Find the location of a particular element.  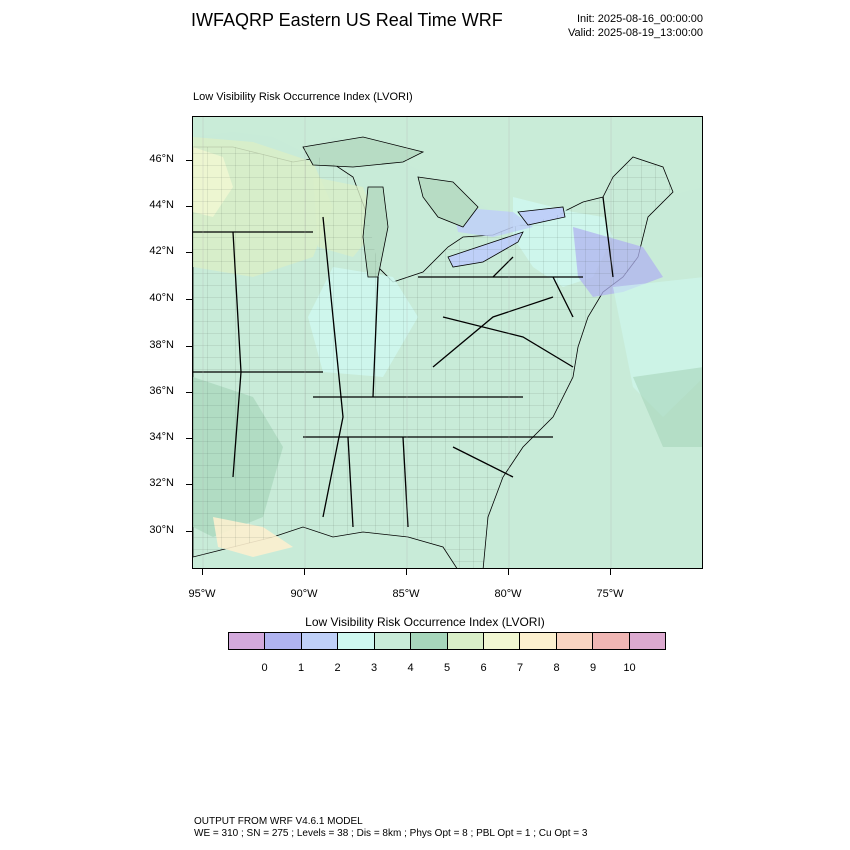

lat-label-36: 36°N is located at coordinates (161, 391).